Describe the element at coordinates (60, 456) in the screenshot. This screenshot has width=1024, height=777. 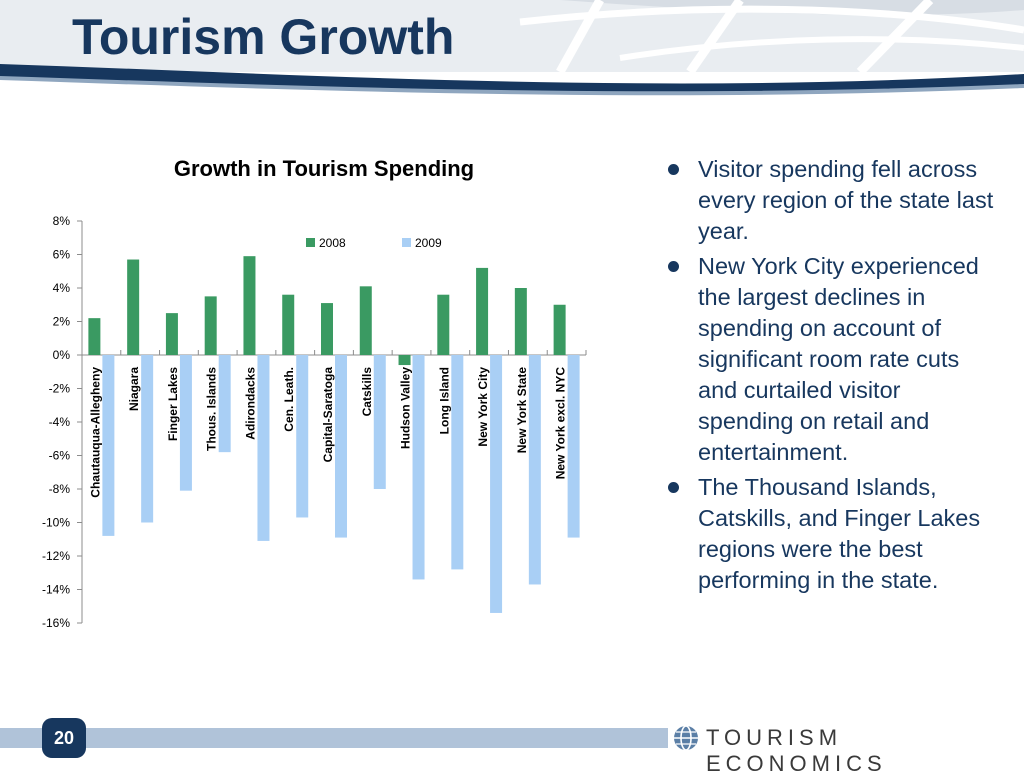
I see `y-tick-label: -6%` at that location.